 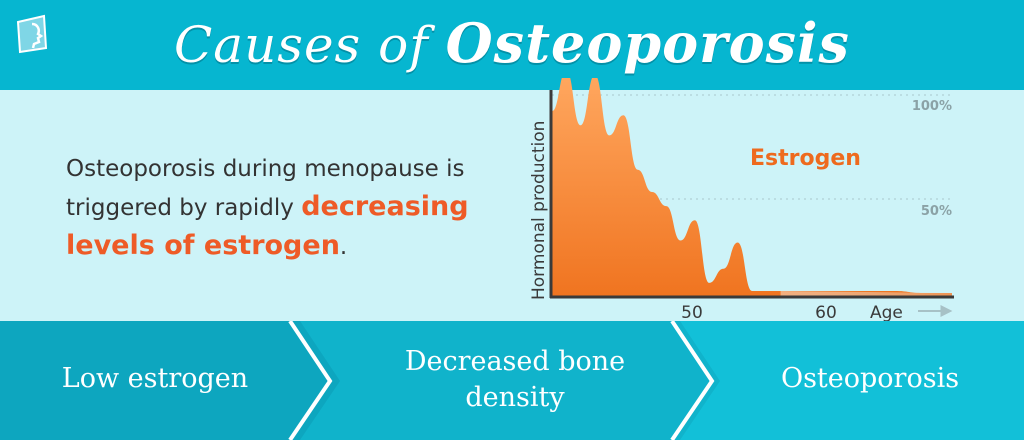 What do you see at coordinates (647, 43) in the screenshot?
I see `title-main: Osteoporosis` at bounding box center [647, 43].